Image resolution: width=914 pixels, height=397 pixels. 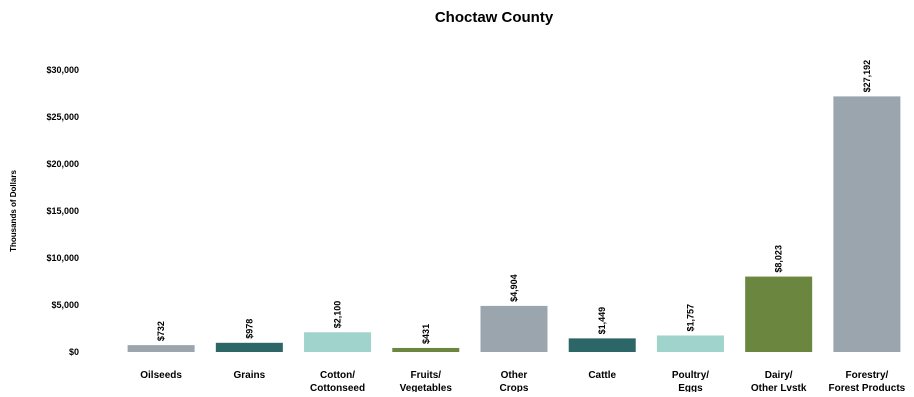 What do you see at coordinates (337, 387) in the screenshot?
I see `x-tick-label: Cottonseed` at bounding box center [337, 387].